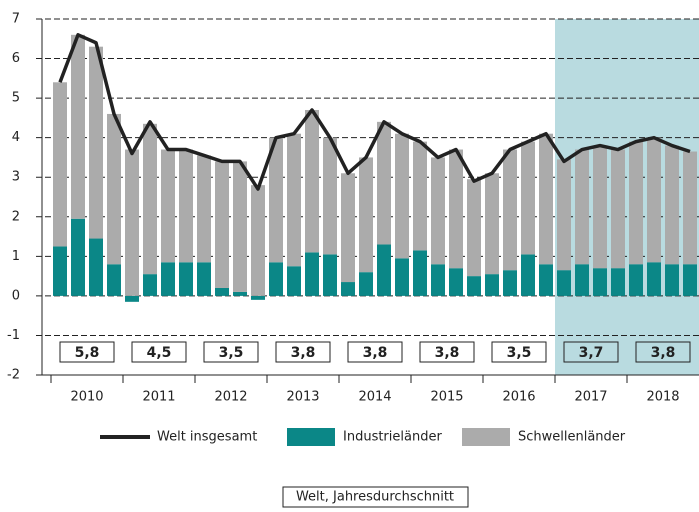 This screenshot has width=699, height=512. What do you see at coordinates (13, 335) in the screenshot?
I see `y-tick-label: -1` at bounding box center [13, 335].